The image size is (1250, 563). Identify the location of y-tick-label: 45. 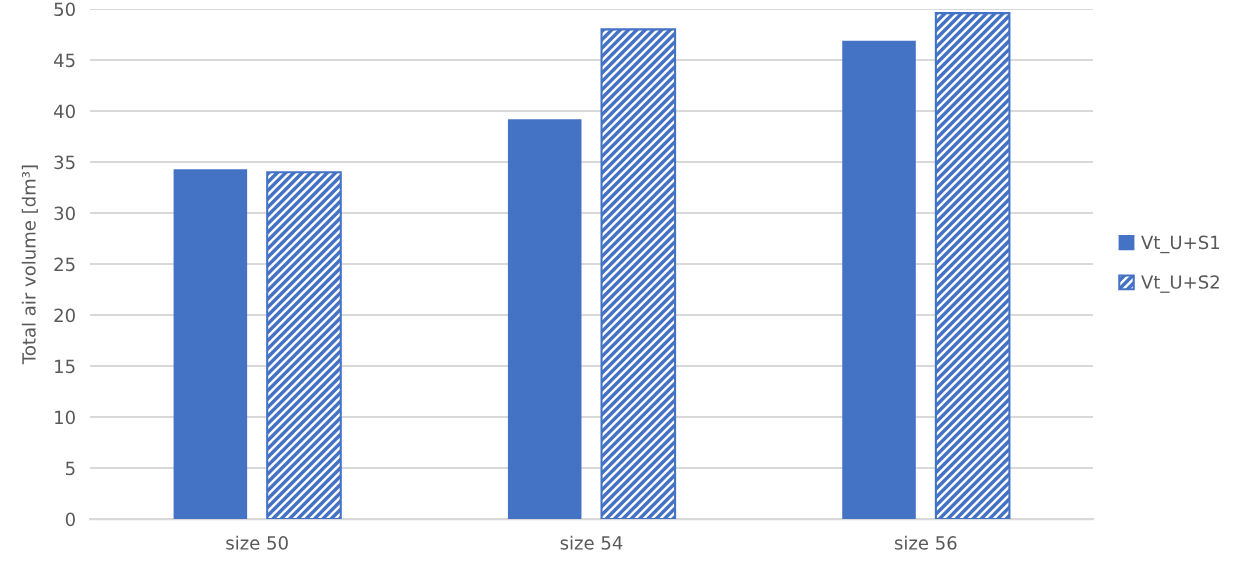
(64, 60).